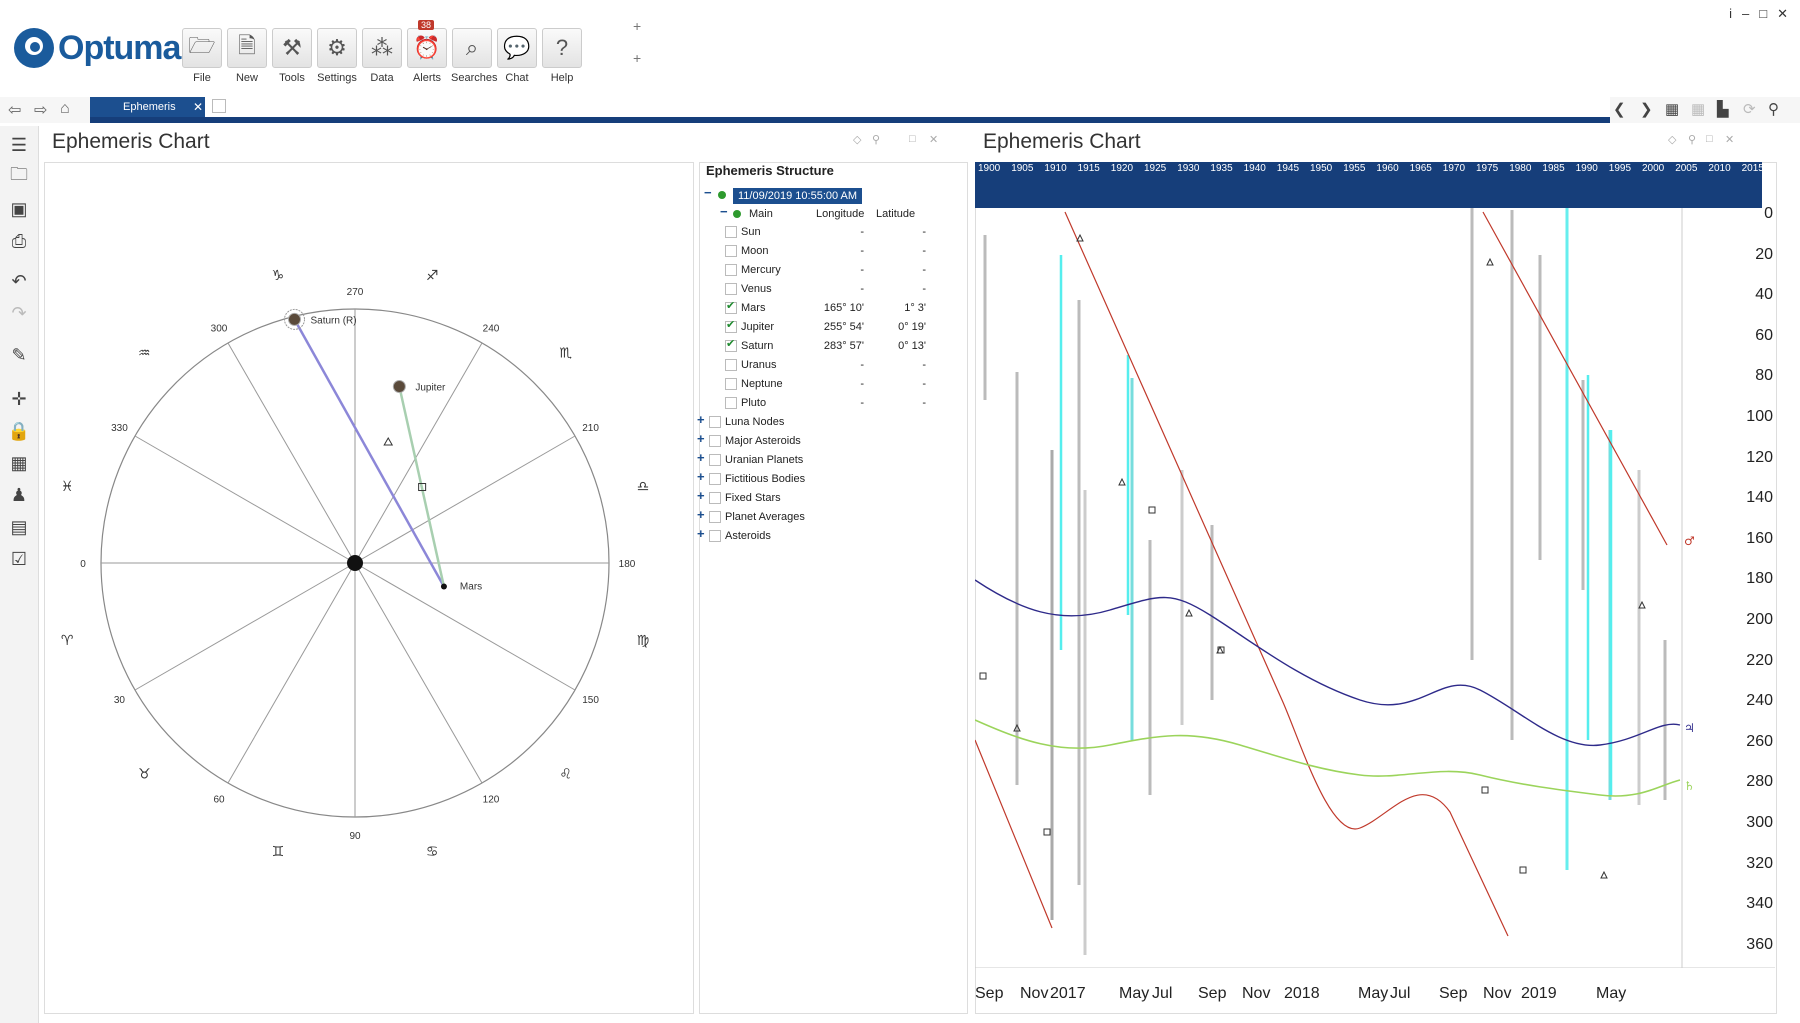 This screenshot has width=1800, height=1023. Describe the element at coordinates (975, 747) in the screenshot. I see `mars-glyph-icon: ♂` at that location.